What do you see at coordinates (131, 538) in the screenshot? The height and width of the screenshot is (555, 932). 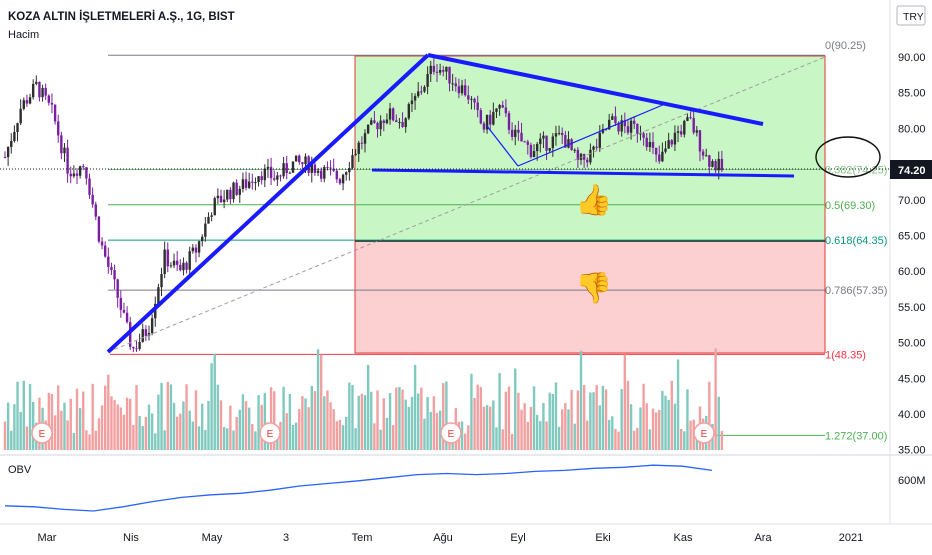 I see `time-tick: Nis` at bounding box center [131, 538].